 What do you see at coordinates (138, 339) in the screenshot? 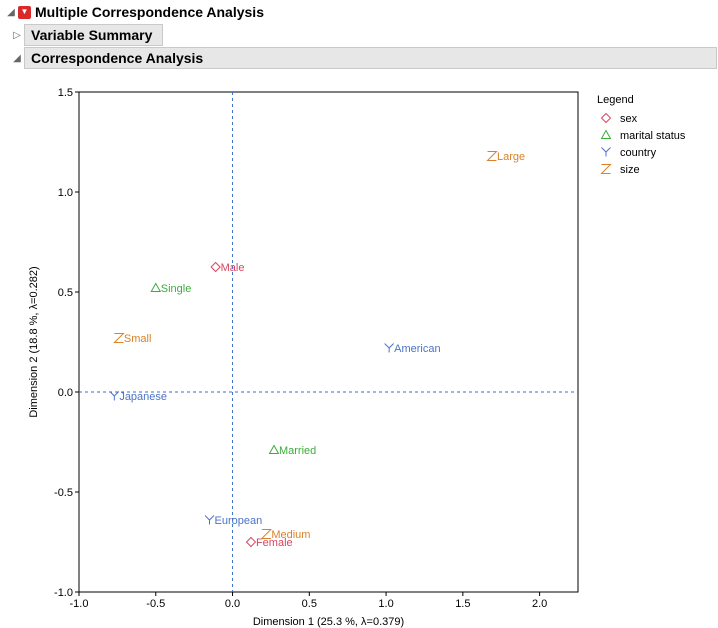
I see `point-label-small: Small` at bounding box center [138, 339].